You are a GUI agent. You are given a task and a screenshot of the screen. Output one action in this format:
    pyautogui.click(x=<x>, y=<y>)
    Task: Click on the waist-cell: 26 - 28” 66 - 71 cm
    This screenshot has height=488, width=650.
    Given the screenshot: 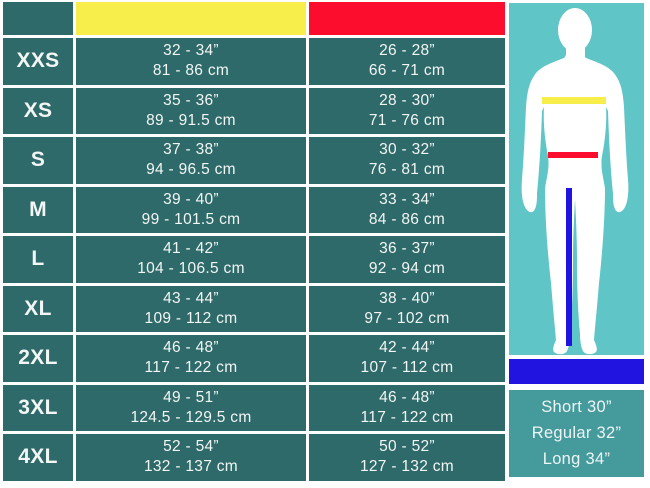 What is the action you would take?
    pyautogui.click(x=407, y=61)
    